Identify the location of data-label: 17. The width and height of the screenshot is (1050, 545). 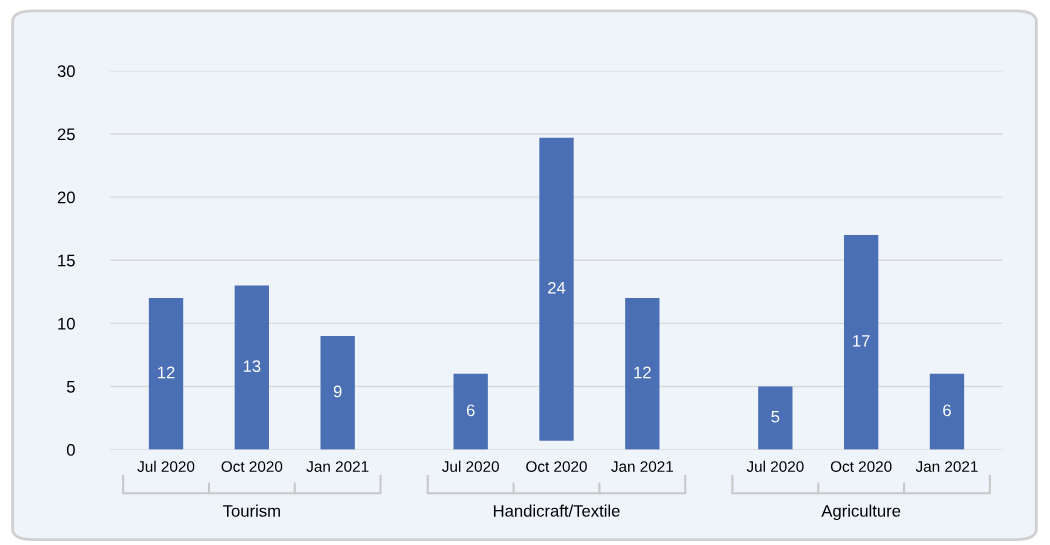
(861, 341).